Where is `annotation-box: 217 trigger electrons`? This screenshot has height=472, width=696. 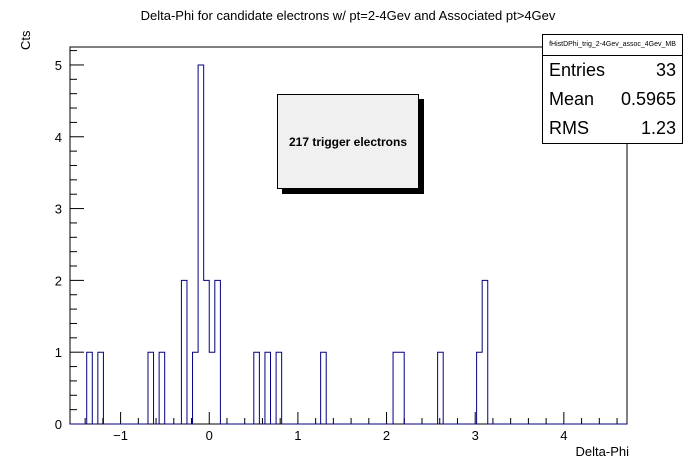
annotation-box: 217 trigger electrons is located at coordinates (348, 141).